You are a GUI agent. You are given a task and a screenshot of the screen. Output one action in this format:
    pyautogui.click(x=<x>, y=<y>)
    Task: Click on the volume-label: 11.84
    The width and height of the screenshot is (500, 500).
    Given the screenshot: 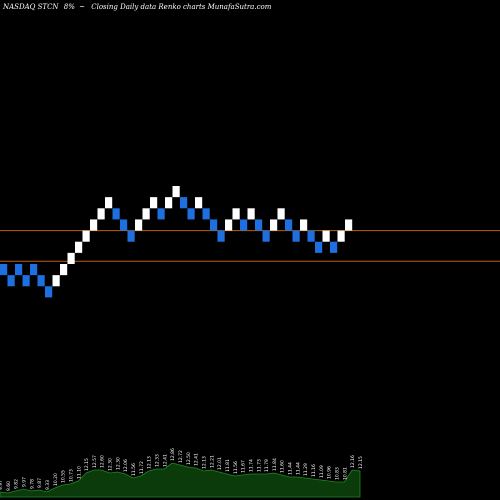 What is the action you would take?
    pyautogui.click(x=275, y=464)
    